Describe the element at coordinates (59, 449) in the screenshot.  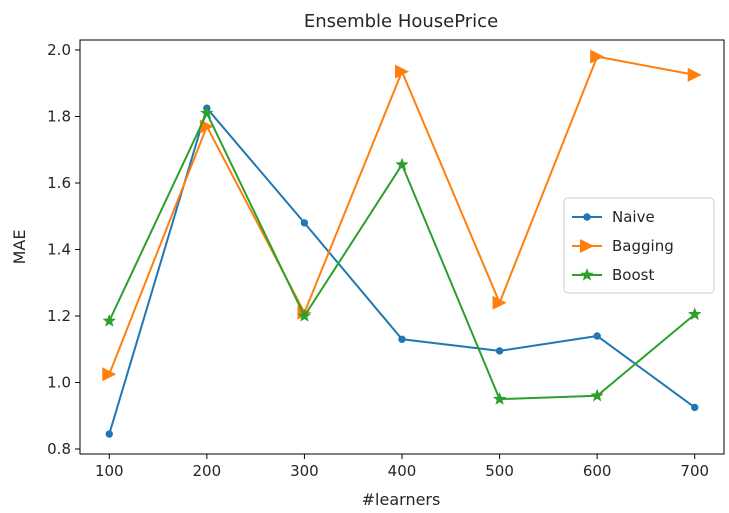
I see `y-tick-label: 0.8` at that location.